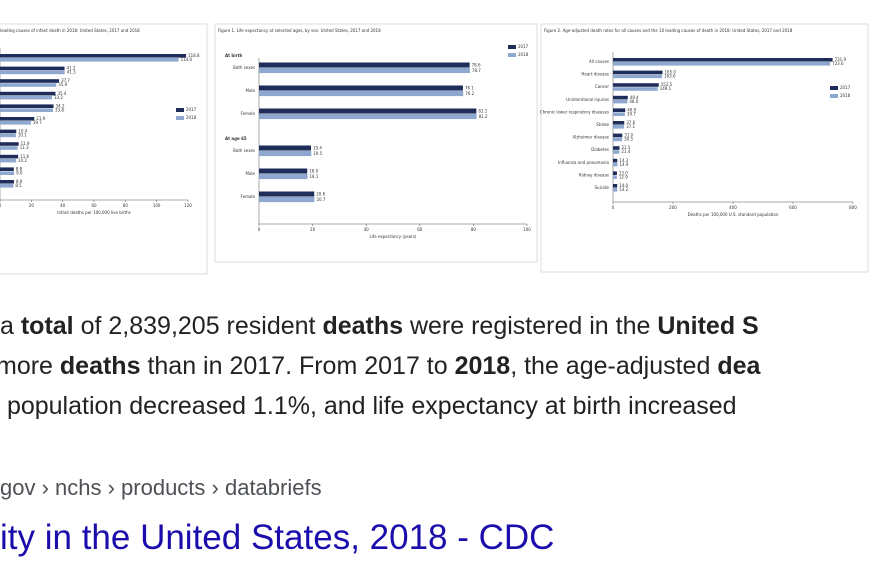 The image size is (880, 572). What do you see at coordinates (634, 97) in the screenshot?
I see `value-label: 49.4` at bounding box center [634, 97].